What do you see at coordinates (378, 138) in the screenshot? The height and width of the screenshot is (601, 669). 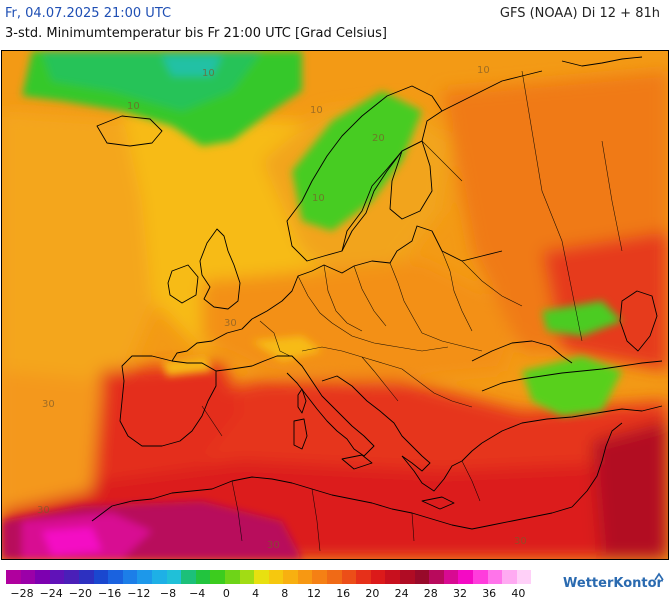 I see `isoline-label: 20` at bounding box center [378, 138].